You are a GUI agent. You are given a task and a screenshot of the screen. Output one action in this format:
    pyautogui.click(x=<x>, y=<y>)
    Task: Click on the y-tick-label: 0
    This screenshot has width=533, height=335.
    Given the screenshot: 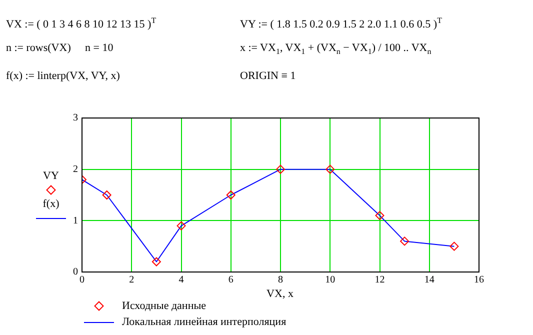 What is the action you would take?
    pyautogui.click(x=75, y=272)
    